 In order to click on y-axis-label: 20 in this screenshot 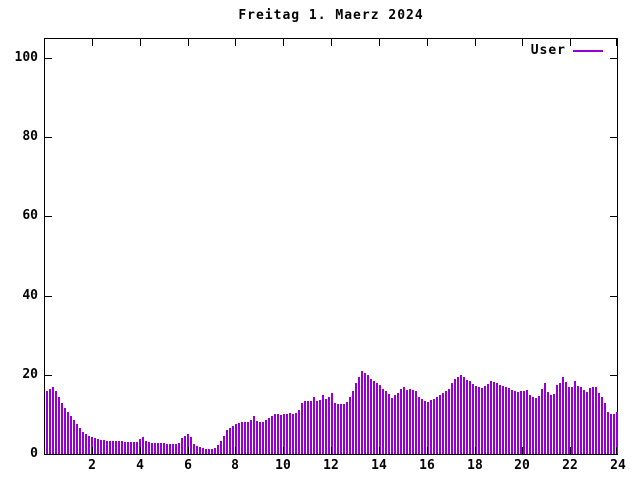, I will do `click(30, 374)`.